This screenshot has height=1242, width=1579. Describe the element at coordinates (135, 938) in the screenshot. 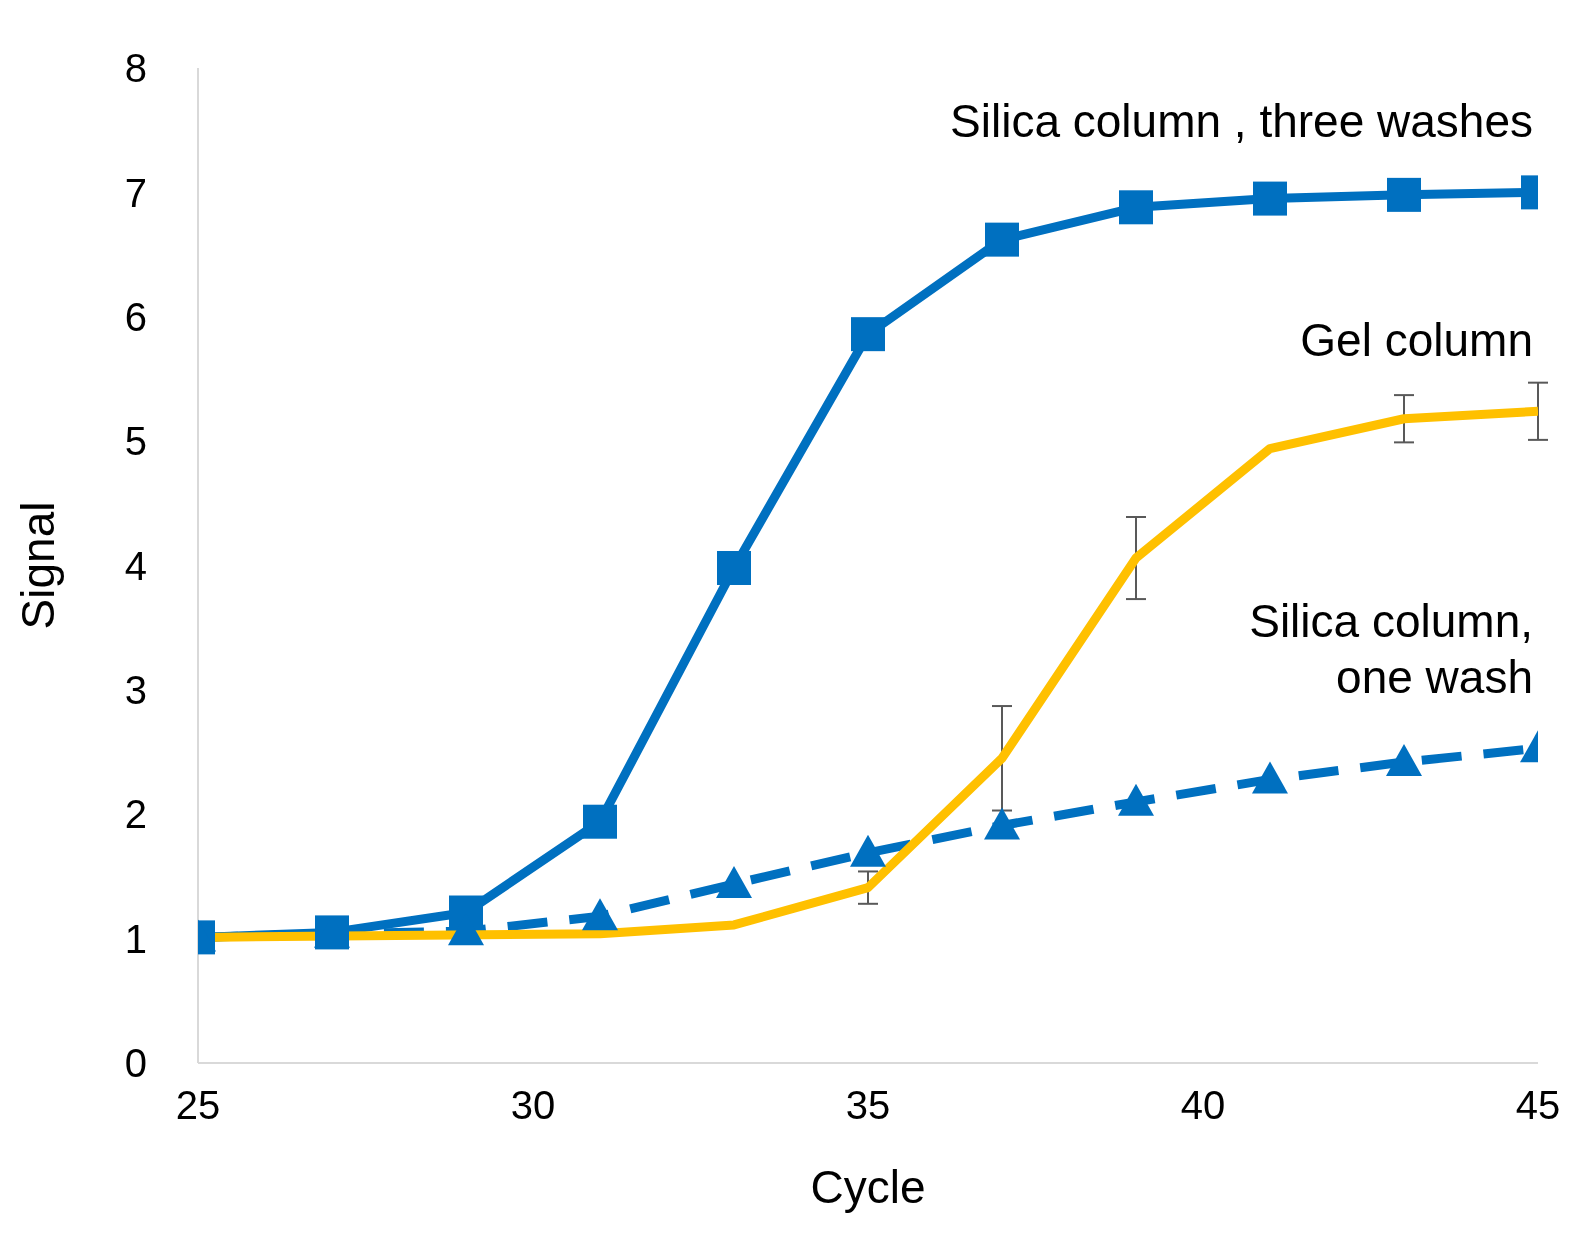

I see `y-tick-label: 1` at that location.